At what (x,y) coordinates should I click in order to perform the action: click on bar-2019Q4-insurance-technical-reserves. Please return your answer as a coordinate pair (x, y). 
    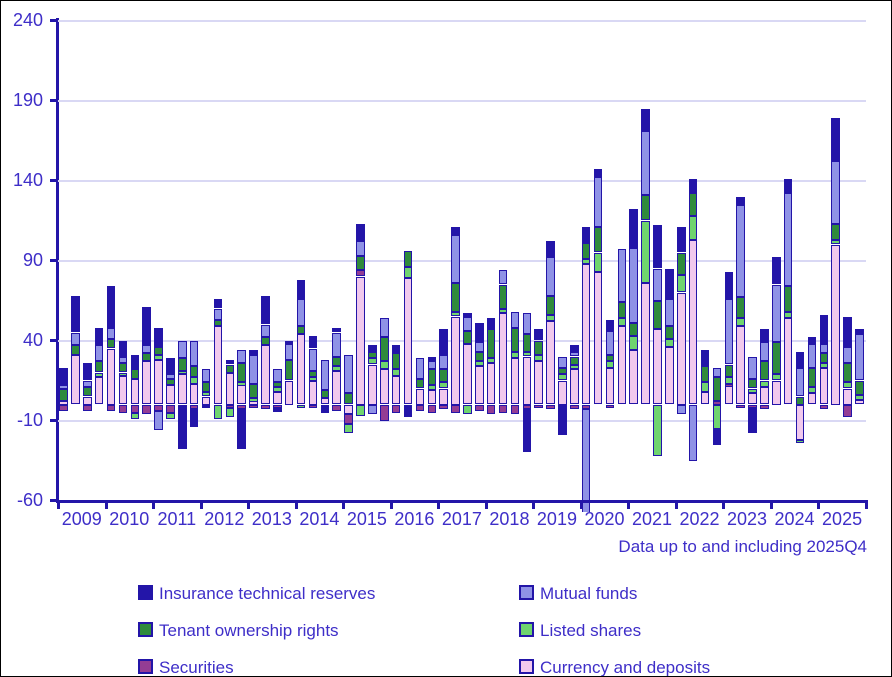
    Looking at the image, I should click on (574, 348).